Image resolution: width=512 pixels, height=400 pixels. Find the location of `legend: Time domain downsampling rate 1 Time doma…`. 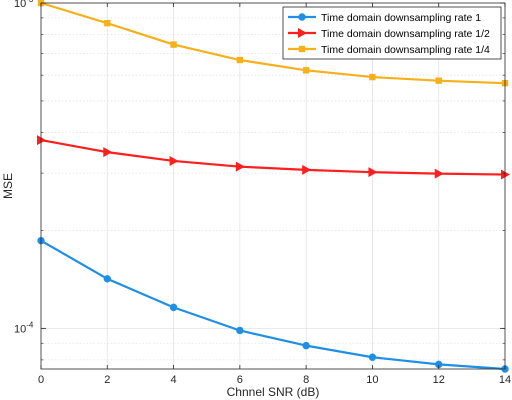

legend: Time domain downsampling rate 1 Time doma… is located at coordinates (392, 33).